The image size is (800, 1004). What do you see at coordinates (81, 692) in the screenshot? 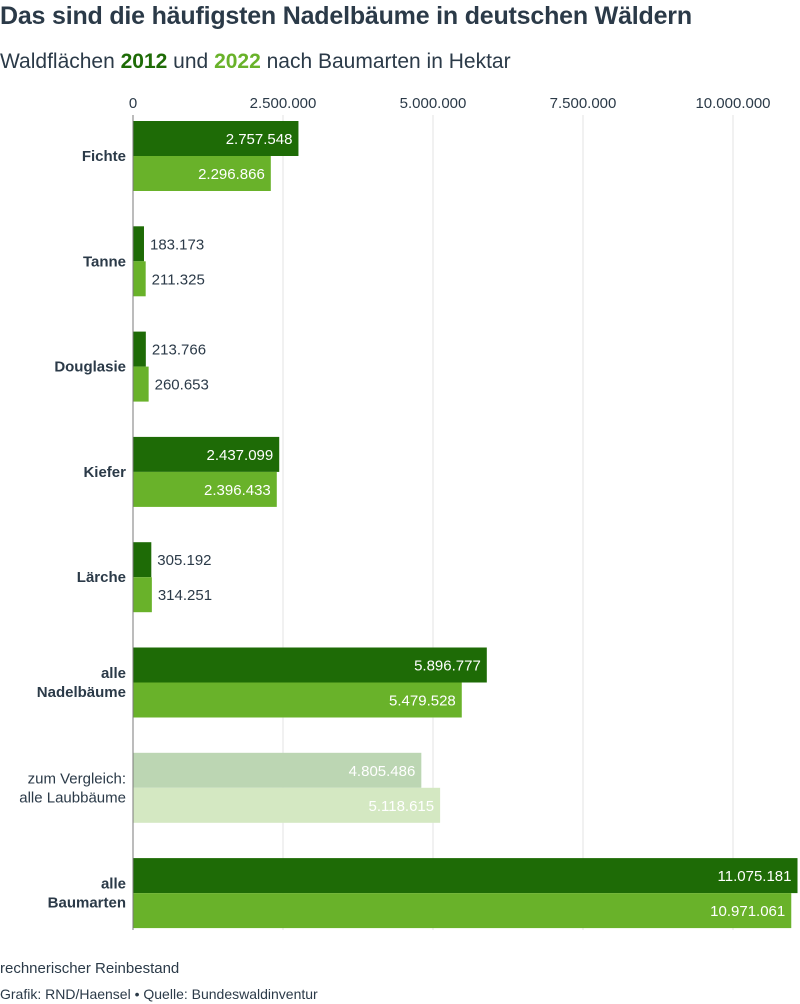
I see `category-label: Nadelbäume` at bounding box center [81, 692].